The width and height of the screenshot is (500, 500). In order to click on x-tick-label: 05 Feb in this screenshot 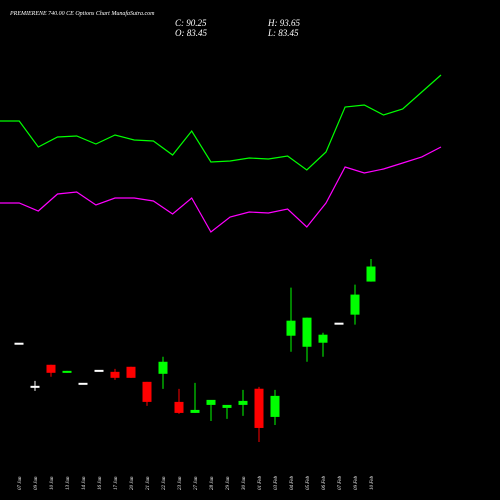, I will do `click(308, 482)`.